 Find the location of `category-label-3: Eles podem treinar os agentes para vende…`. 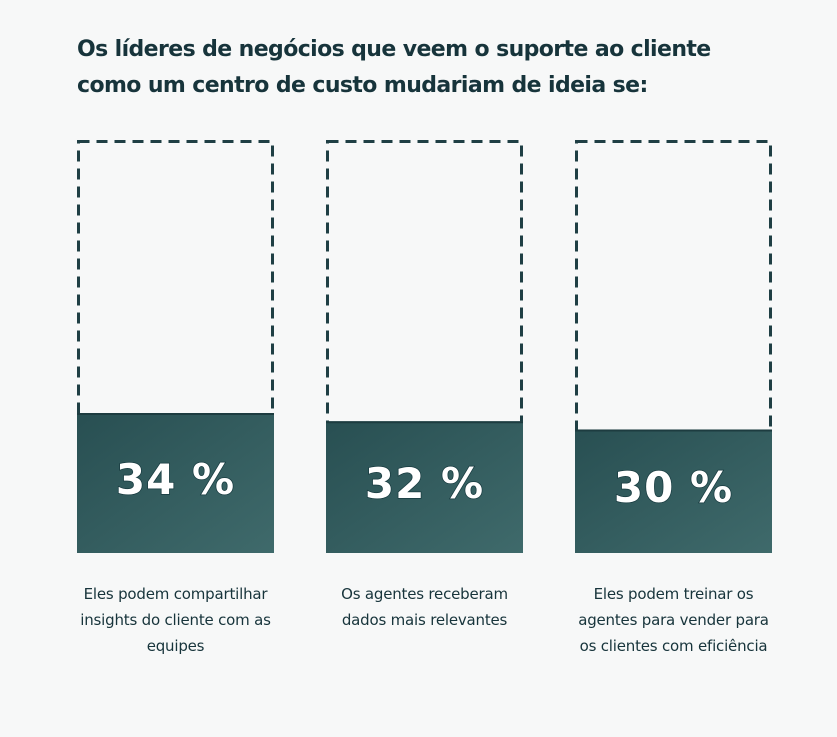

category-label-3: Eles podem treinar os agentes para vende… is located at coordinates (673, 620).